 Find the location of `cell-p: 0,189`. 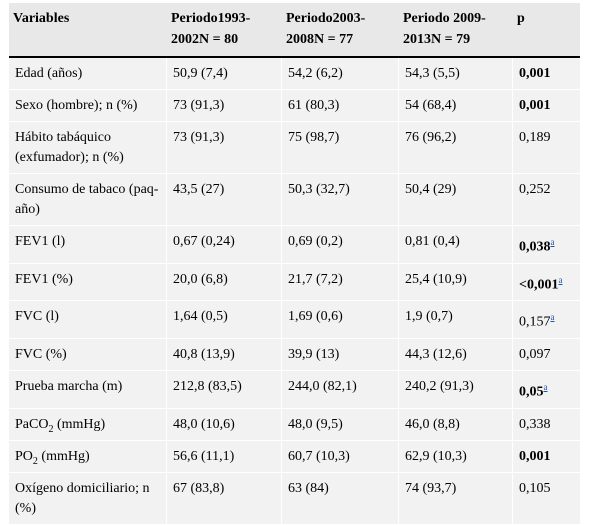

cell-p: 0,189 is located at coordinates (546, 148).